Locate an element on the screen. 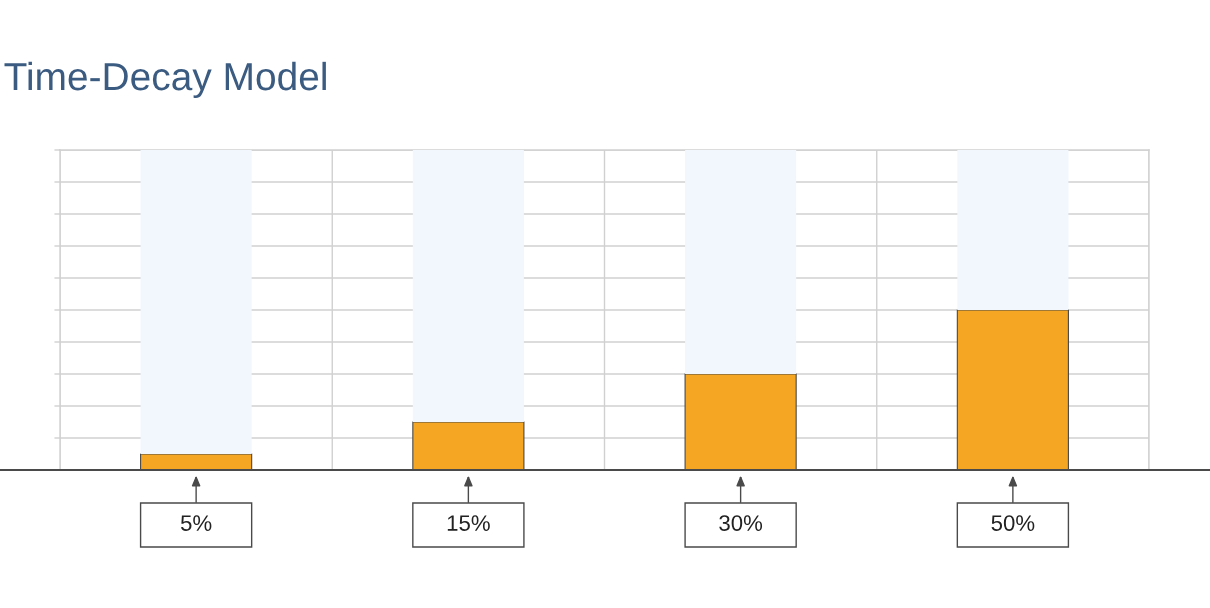 Image resolution: width=1210 pixels, height=608 pixels. data-label: 15% is located at coordinates (468, 523).